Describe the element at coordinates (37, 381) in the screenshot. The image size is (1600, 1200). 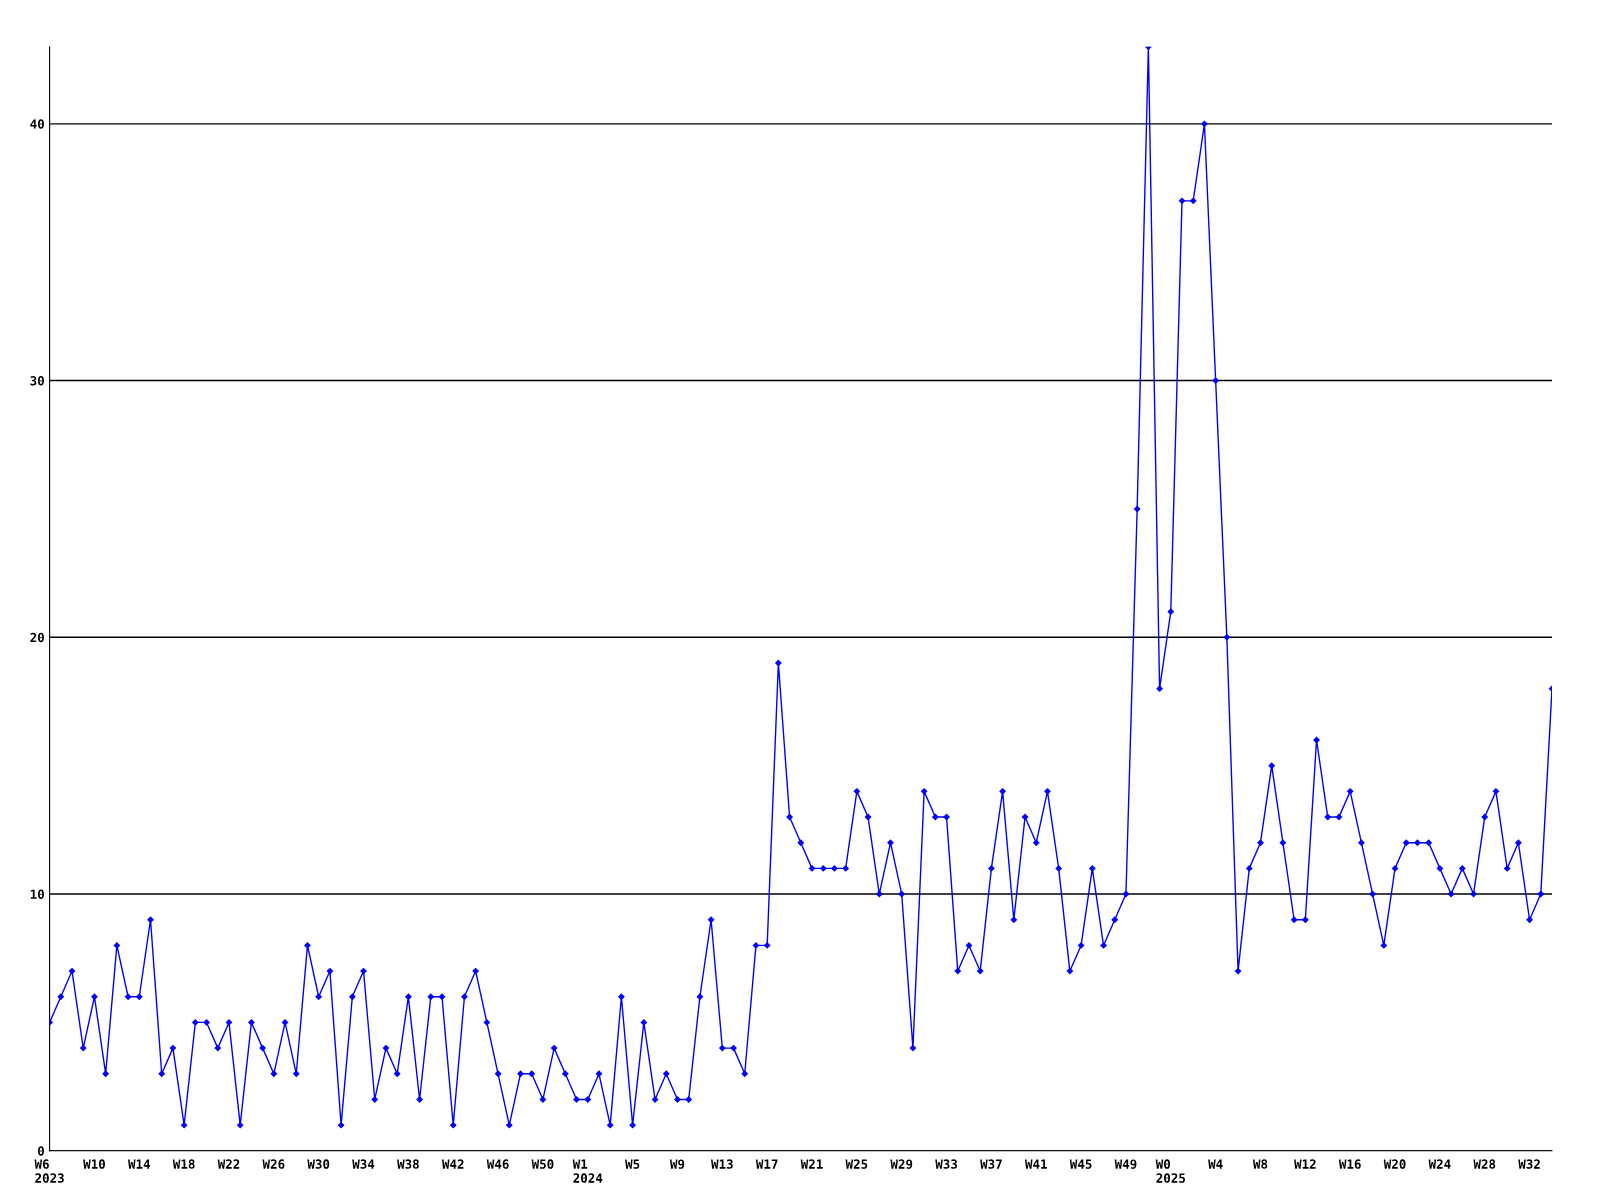
I see `y-tick-label: 30` at that location.